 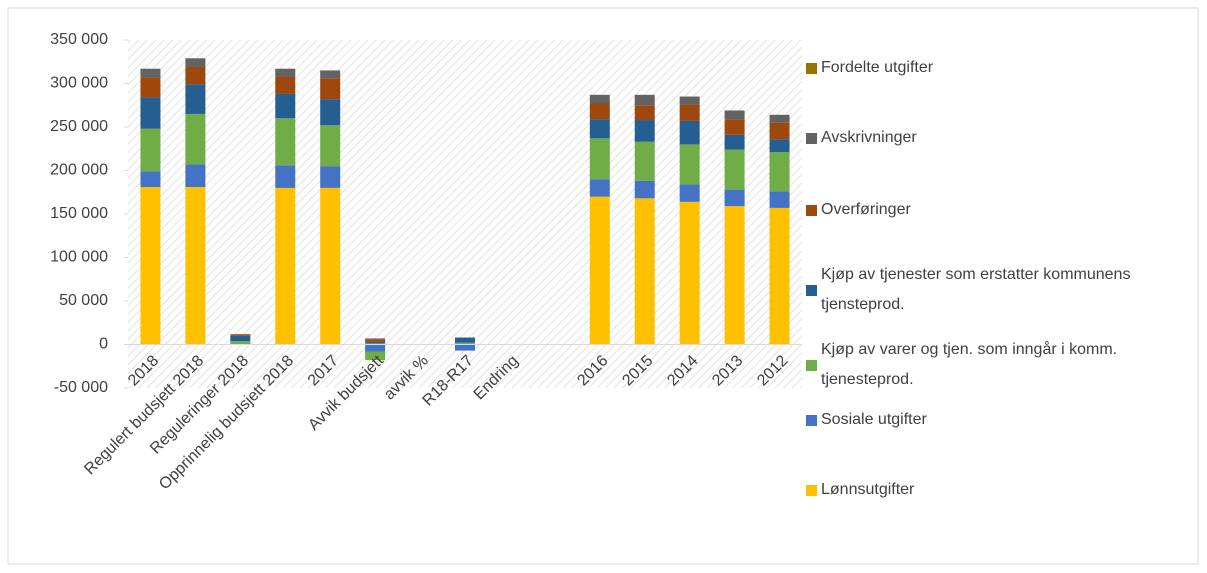 What do you see at coordinates (874, 419) in the screenshot?
I see `legend-label: Sosiale utgifter` at bounding box center [874, 419].